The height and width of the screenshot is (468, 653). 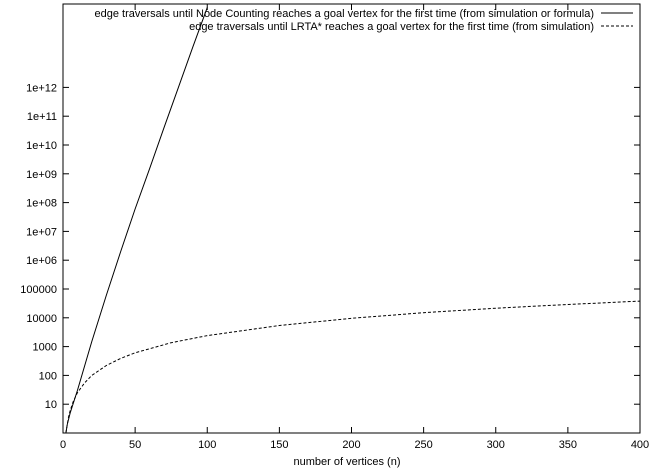 I want to click on y-tick-label: 100, so click(x=48, y=376).